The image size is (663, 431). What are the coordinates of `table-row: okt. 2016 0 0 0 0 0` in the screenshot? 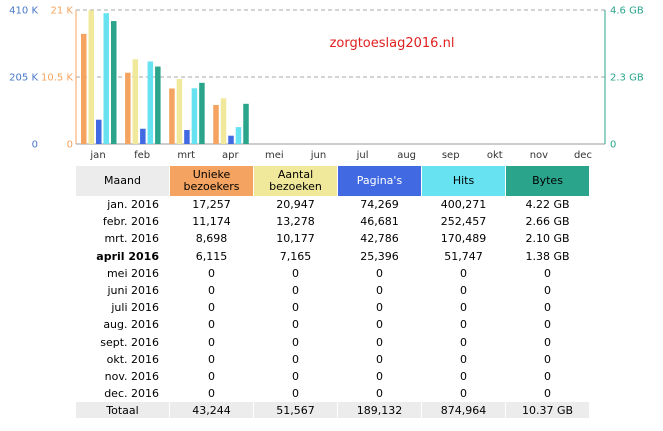 It's located at (332, 359).